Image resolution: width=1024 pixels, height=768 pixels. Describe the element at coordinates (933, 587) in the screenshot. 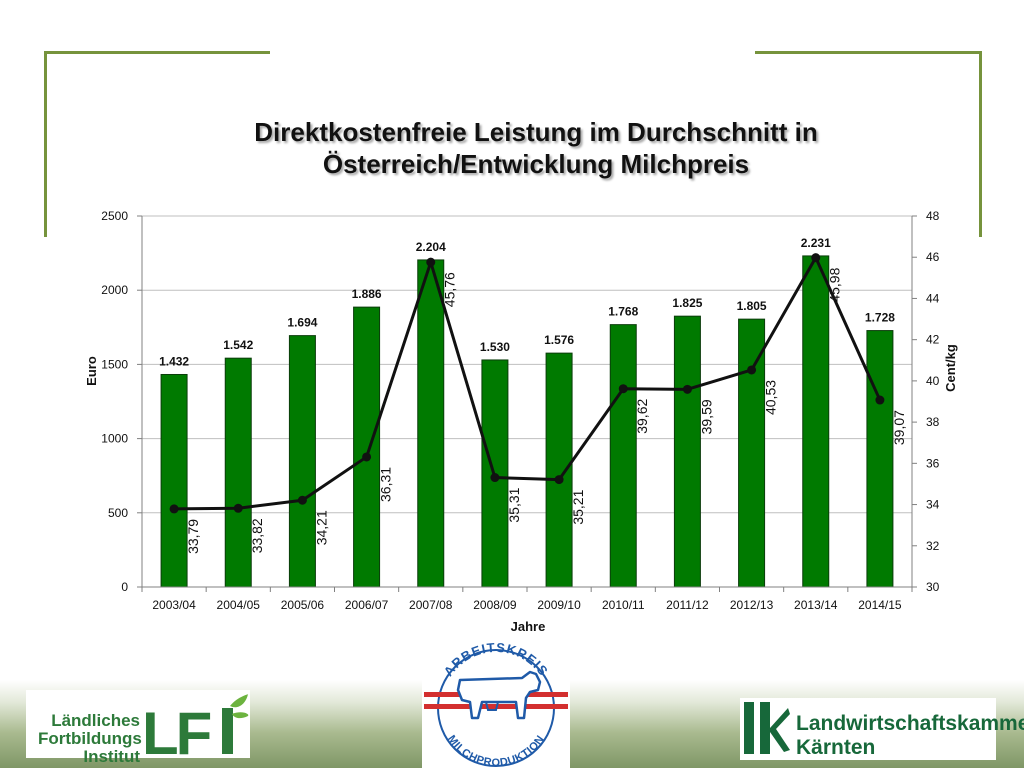

I see `y-right-tick-label: 30` at that location.